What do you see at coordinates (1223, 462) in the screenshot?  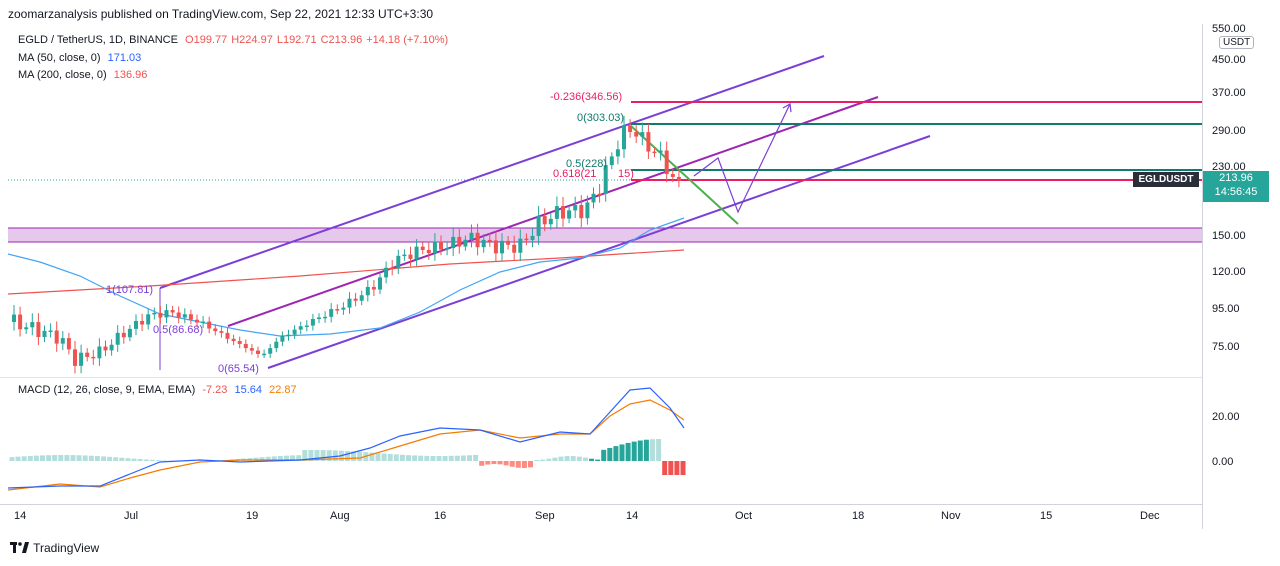 I see `macd-tick: 0.00` at bounding box center [1223, 462].